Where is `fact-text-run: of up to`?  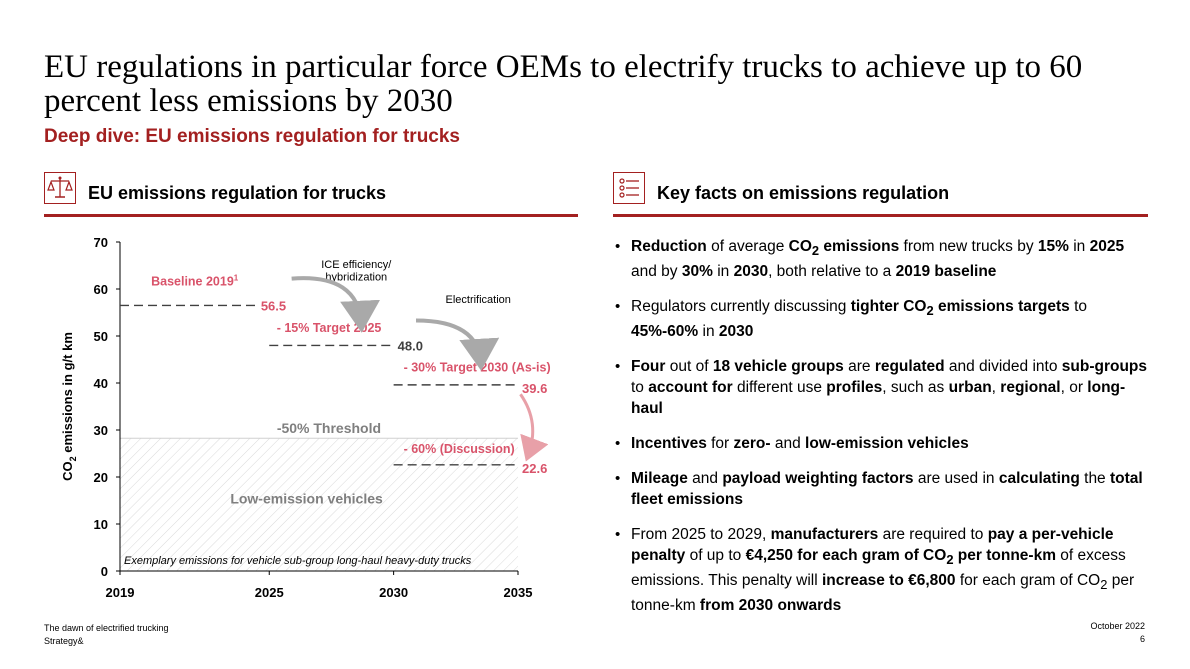 fact-text-run: of up to is located at coordinates (715, 556).